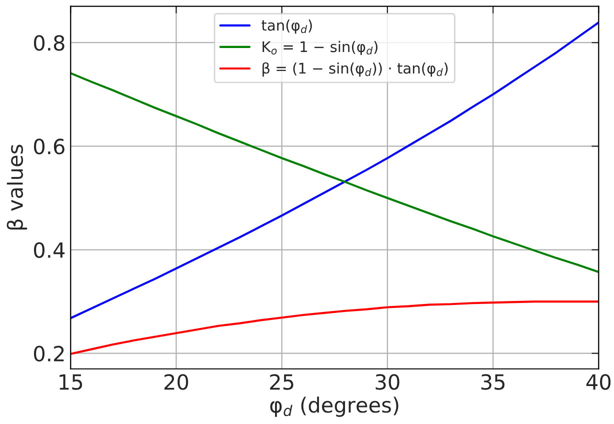 The width and height of the screenshot is (614, 424). I want to click on y-tick-label: 0.8, so click(49, 43).